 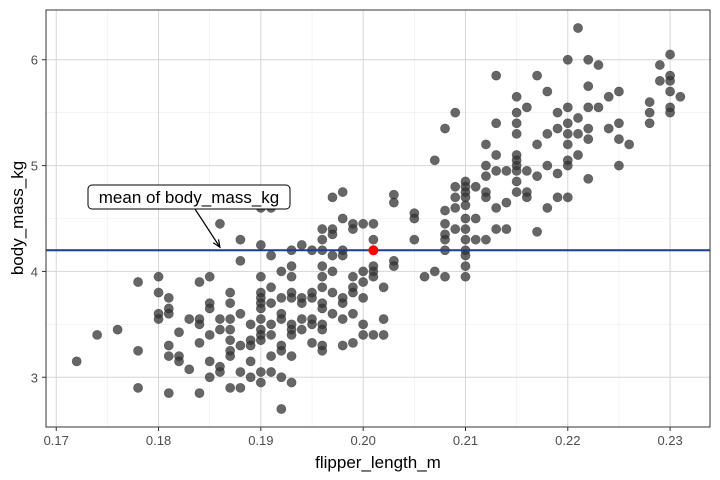 I want to click on x-tick-label: 0.22, so click(x=567, y=440).